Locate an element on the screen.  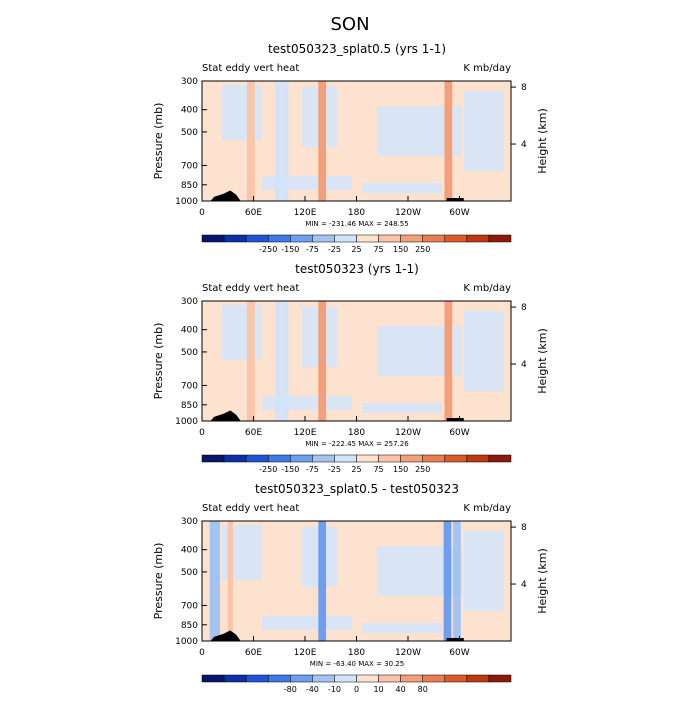
min-max-stats: MIN = -63.40 MAX = 30.25 is located at coordinates (357, 664).